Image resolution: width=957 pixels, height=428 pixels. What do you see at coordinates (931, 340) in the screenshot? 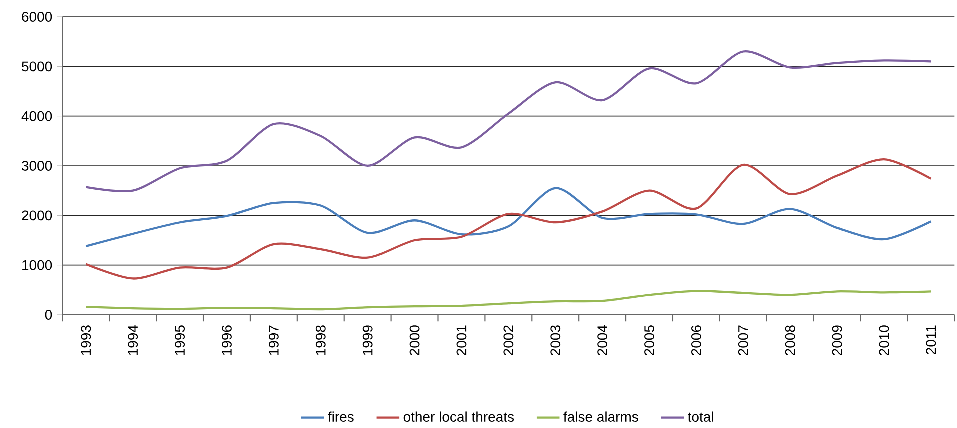
I see `x-tick-label: 2011` at bounding box center [931, 340].